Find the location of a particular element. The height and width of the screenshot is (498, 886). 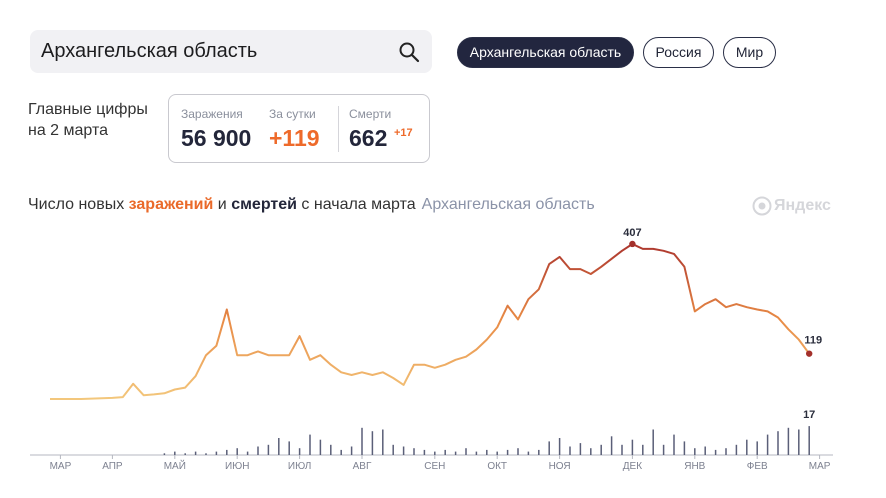

heading-cases: заражений is located at coordinates (171, 204).